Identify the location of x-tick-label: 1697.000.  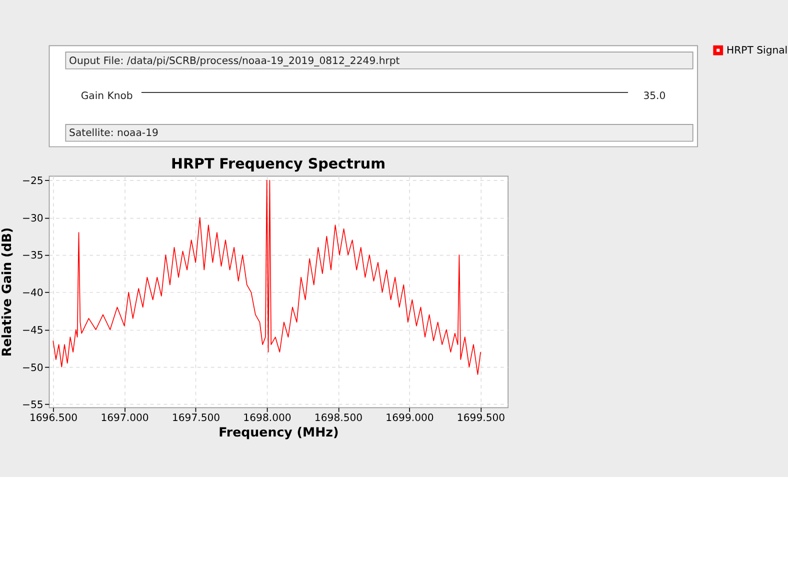
(124, 418).